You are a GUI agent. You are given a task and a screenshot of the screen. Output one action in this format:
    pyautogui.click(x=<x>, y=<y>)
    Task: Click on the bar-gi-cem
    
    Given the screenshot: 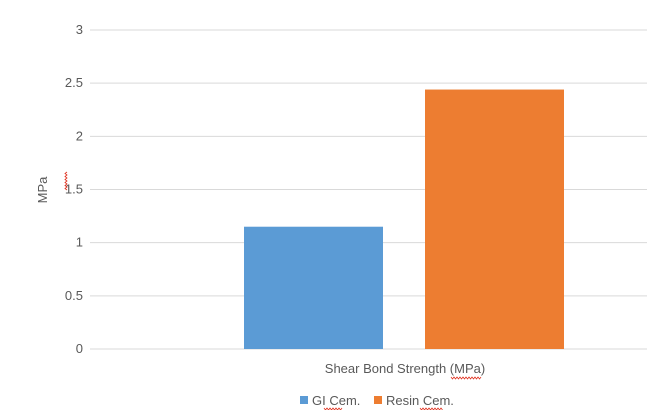 What is the action you would take?
    pyautogui.click(x=313, y=287)
    